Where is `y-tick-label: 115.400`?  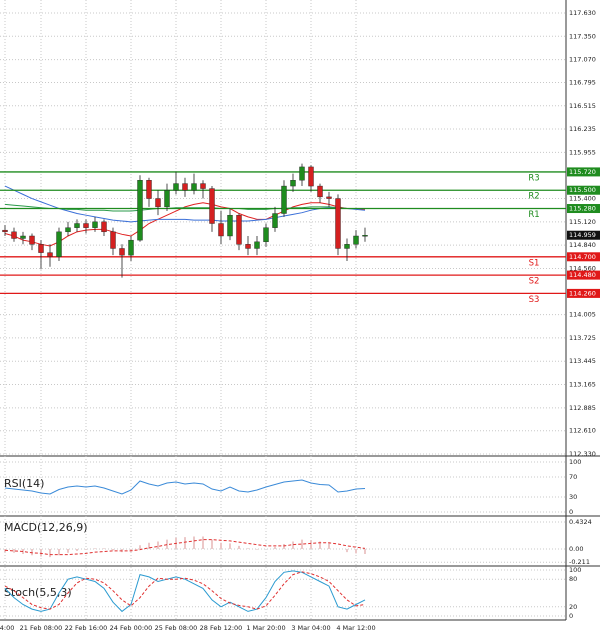 y-tick-label: 115.400 is located at coordinates (582, 199).